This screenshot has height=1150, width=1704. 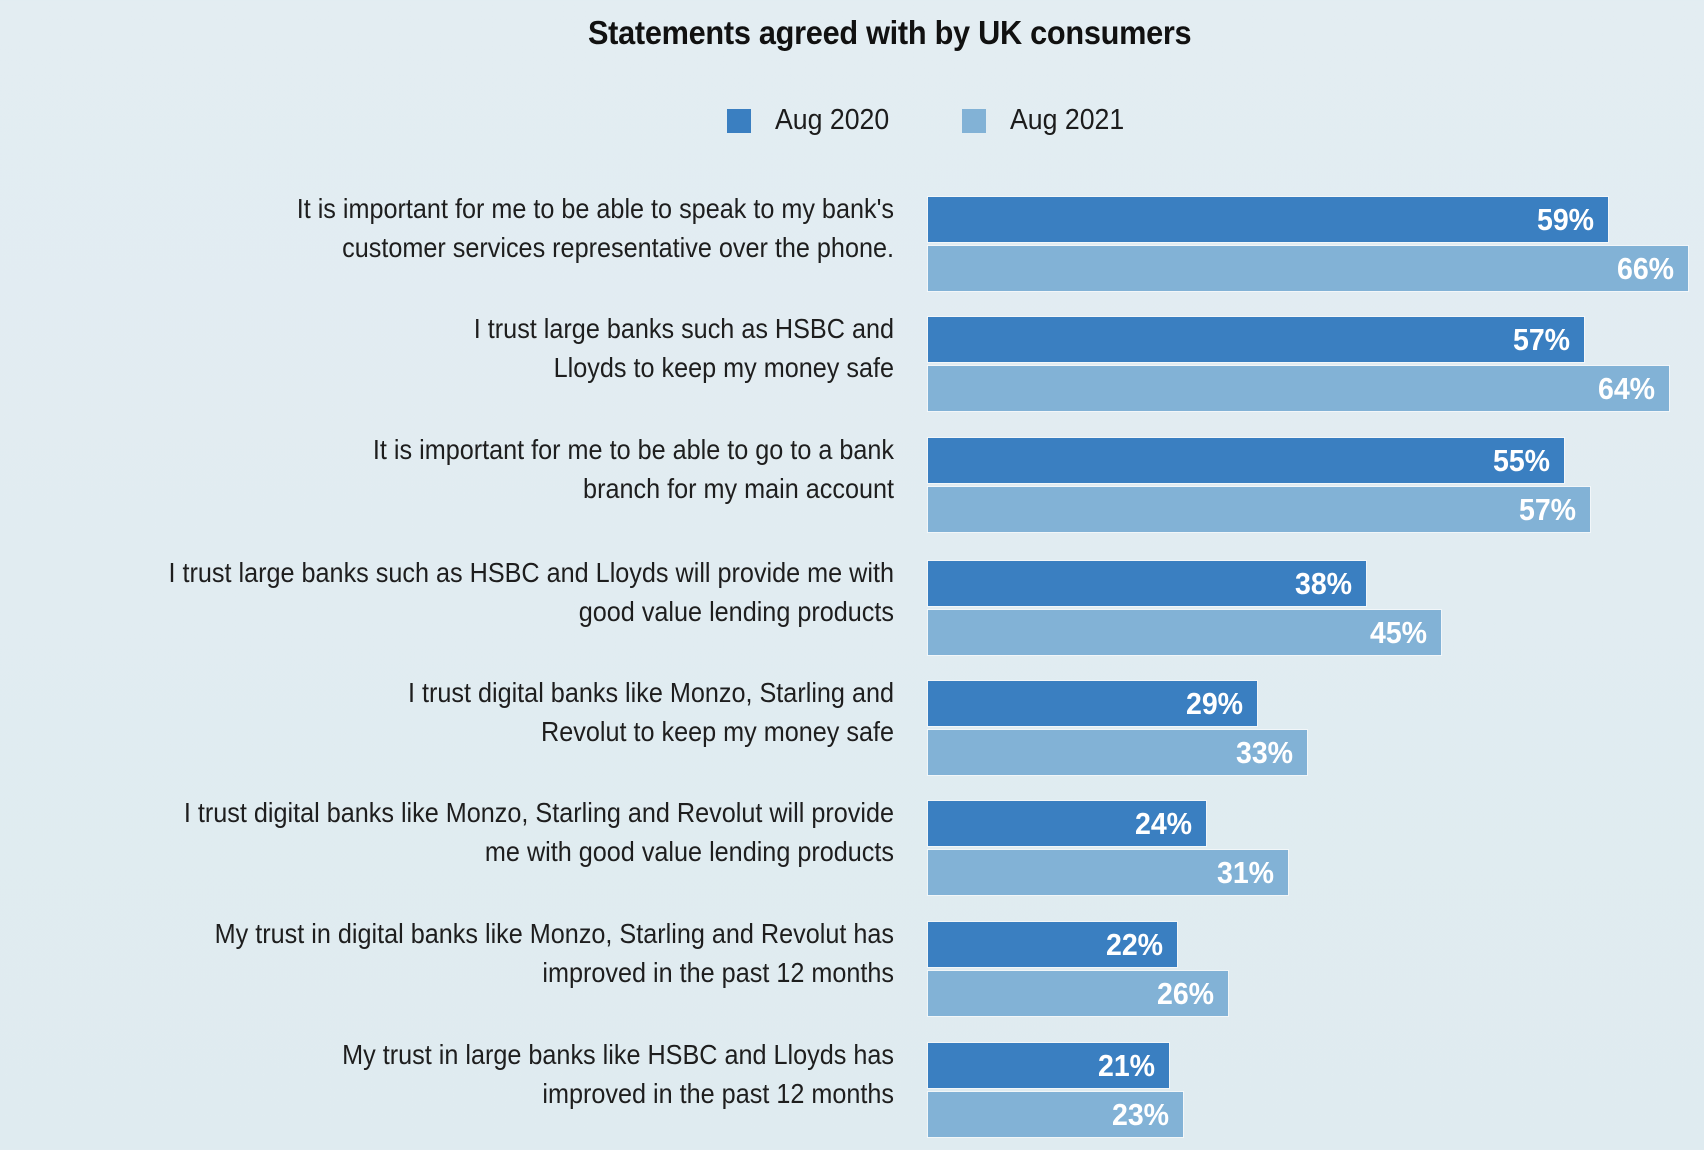 What do you see at coordinates (717, 731) in the screenshot?
I see `category-label-line: Revolut to keep my money safe` at bounding box center [717, 731].